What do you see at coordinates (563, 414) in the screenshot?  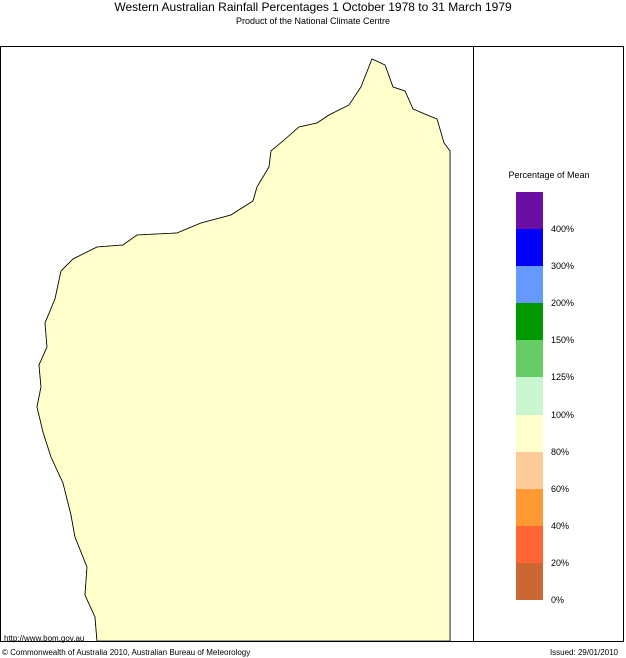 I see `legend-tick-label: 100%` at bounding box center [563, 414].